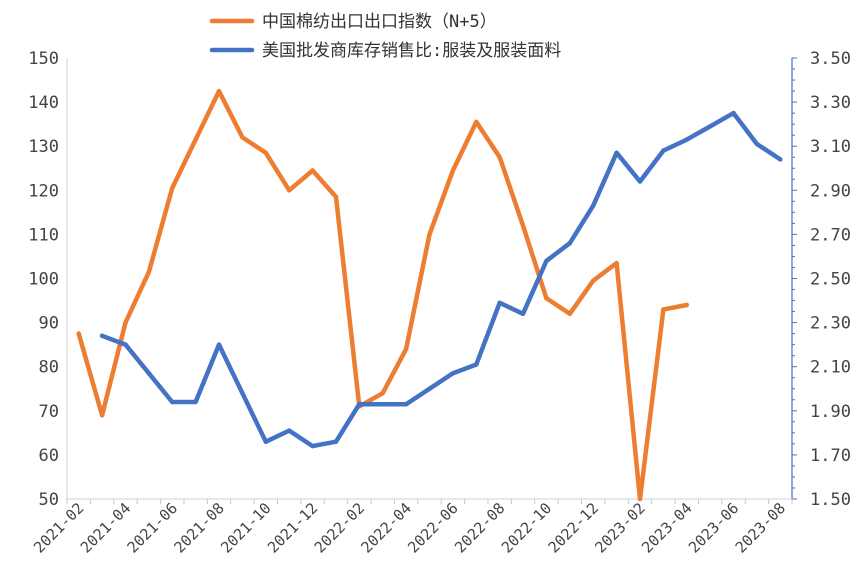 The width and height of the screenshot is (865, 583). I want to click on right-y-tick-label: 2.30, so click(830, 324).